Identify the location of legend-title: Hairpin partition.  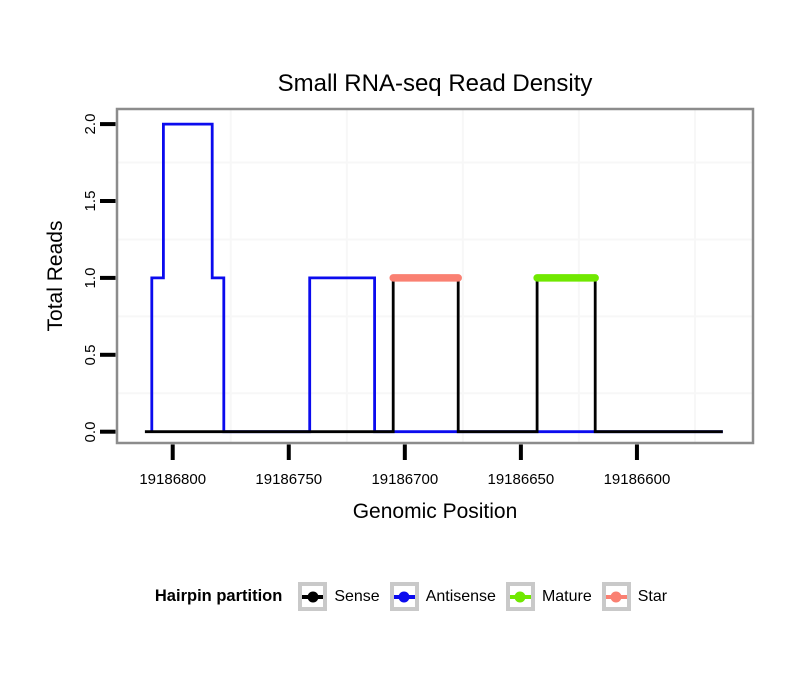
(218, 596).